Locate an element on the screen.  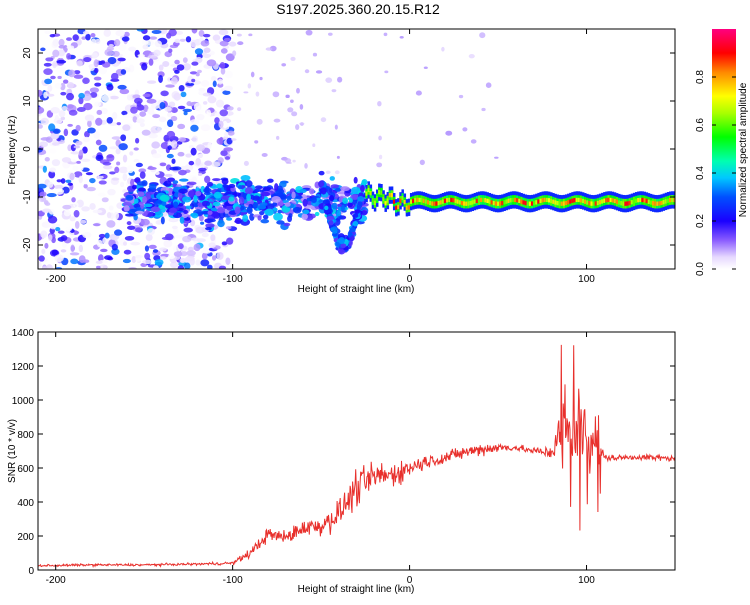
y-tick-label: 0 is located at coordinates (27, 149).